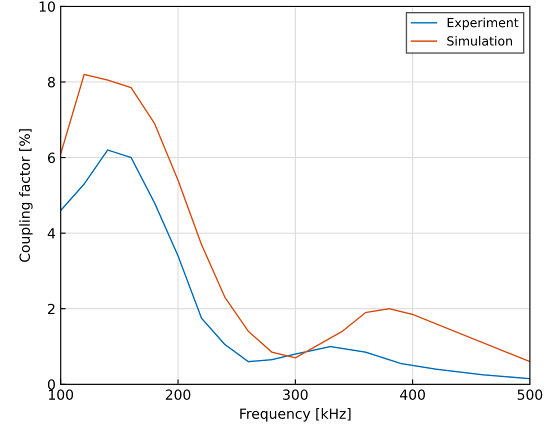 This screenshot has height=427, width=552. What do you see at coordinates (483, 24) in the screenshot?
I see `legend-label: Experiment` at bounding box center [483, 24].